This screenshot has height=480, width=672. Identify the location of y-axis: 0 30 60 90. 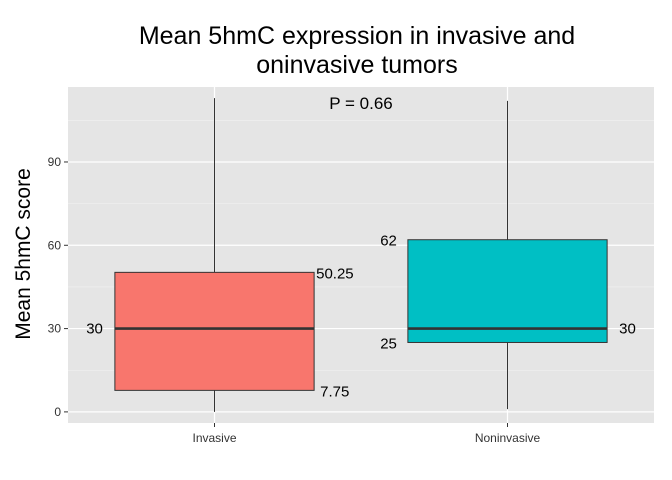
(58, 287).